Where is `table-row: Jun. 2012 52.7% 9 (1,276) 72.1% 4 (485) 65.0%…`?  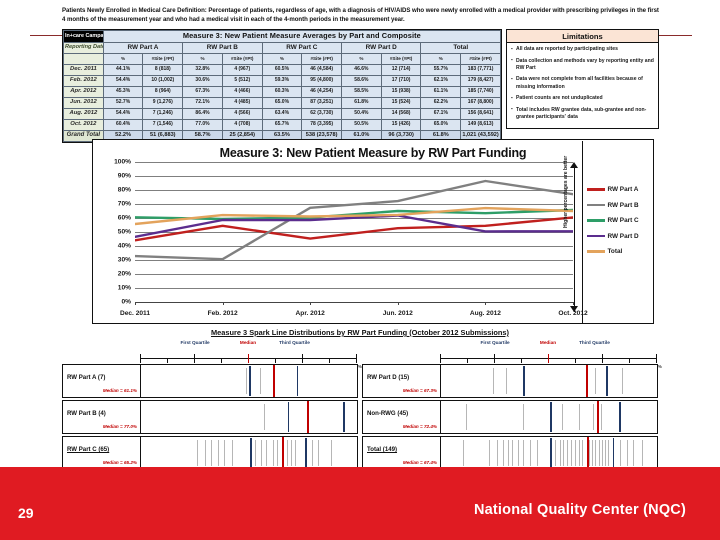
table-row: Jun. 2012 52.7% 9 (1,276) 72.1% 4 (485) 65.0%… is located at coordinates (282, 102).